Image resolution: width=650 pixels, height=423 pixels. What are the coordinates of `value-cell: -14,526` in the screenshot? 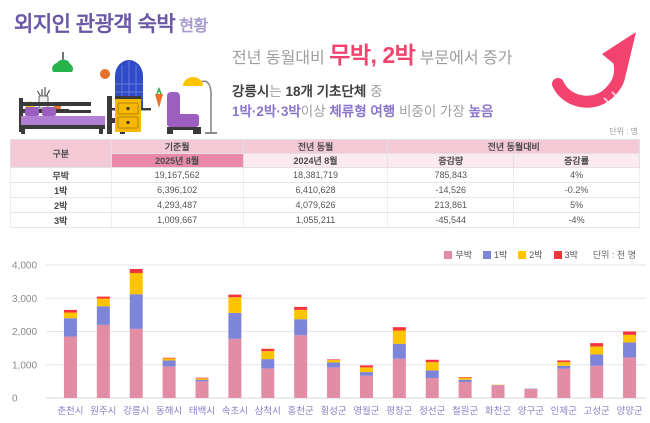 It's located at (451, 190).